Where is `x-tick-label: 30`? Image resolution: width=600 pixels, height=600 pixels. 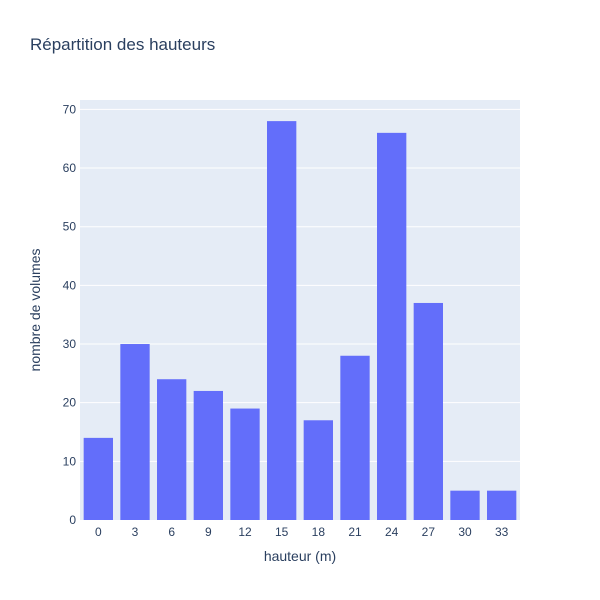 x-tick-label: 30 is located at coordinates (465, 532).